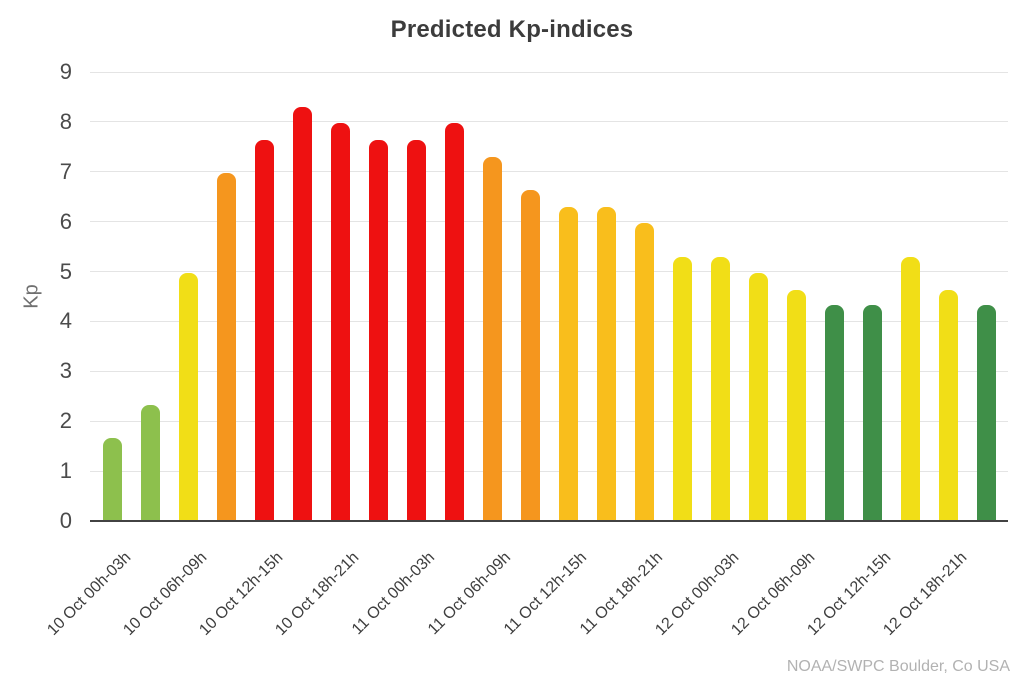 The height and width of the screenshot is (682, 1024). Describe the element at coordinates (65, 171) in the screenshot. I see `y-tick-label: 7` at that location.